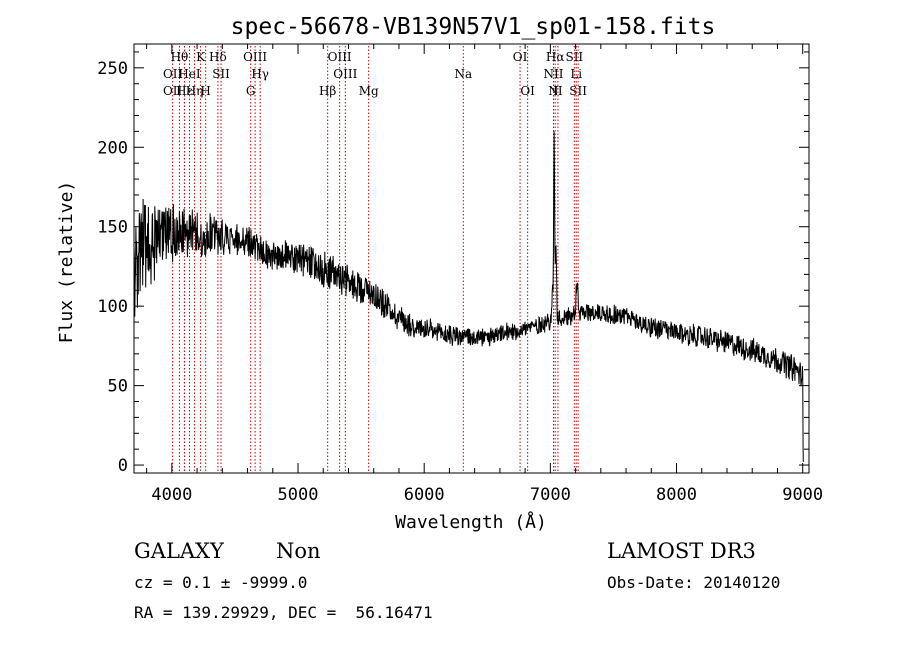  I want to click on line-marker-label: N, so click(553, 91).